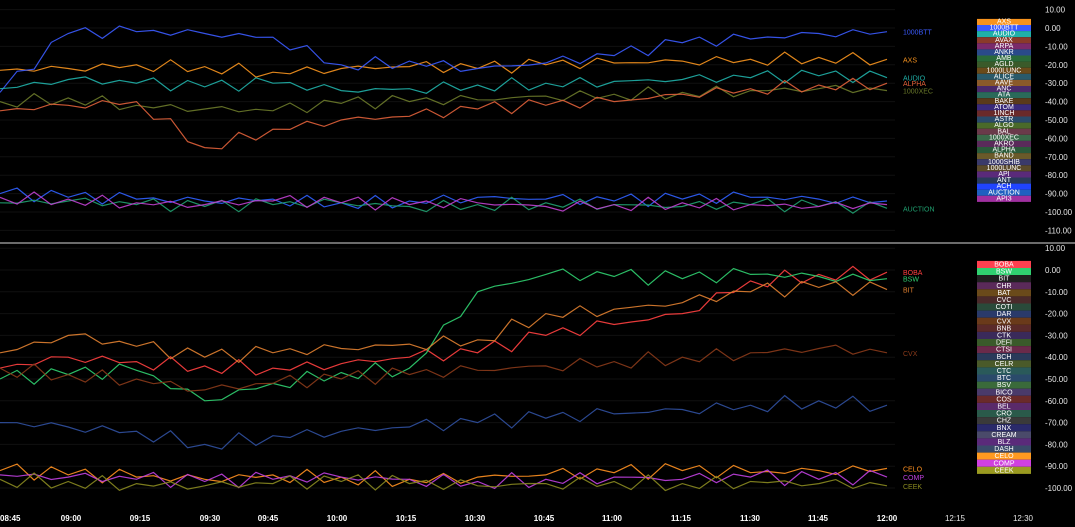 This screenshot has width=1075, height=527. Describe the element at coordinates (750, 518) in the screenshot. I see `x-tick-label: 11:30` at that location.